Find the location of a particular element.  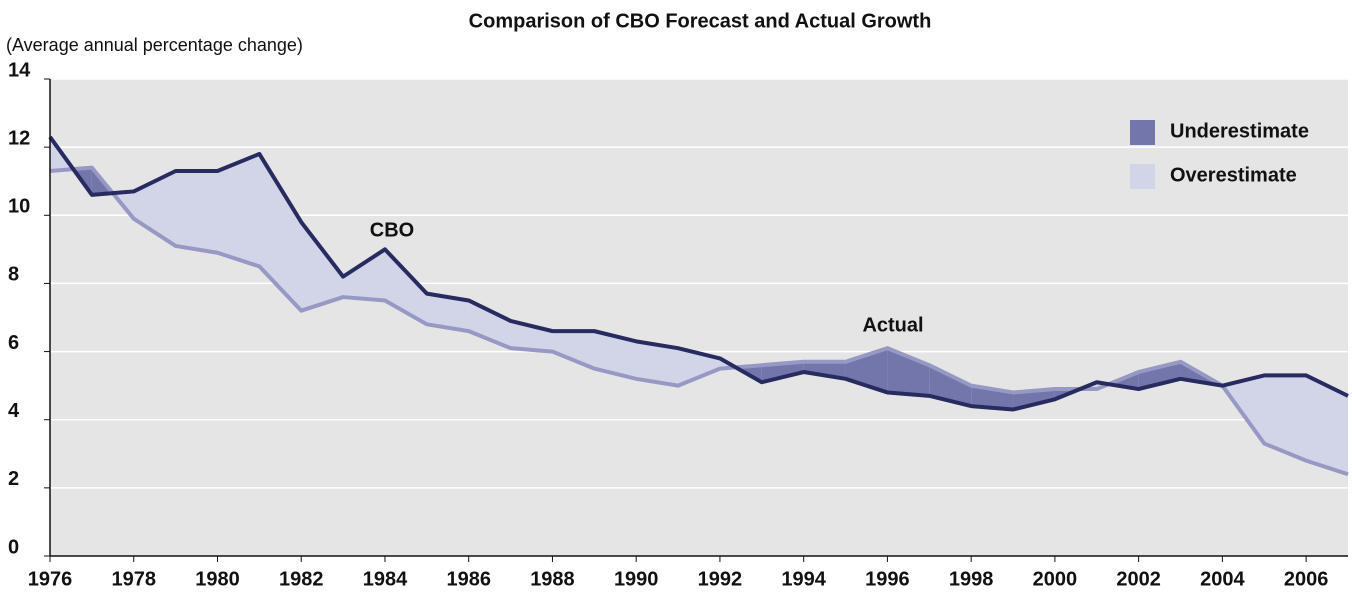

chart-subtitle: (Average annual percentage change) is located at coordinates (154, 45).